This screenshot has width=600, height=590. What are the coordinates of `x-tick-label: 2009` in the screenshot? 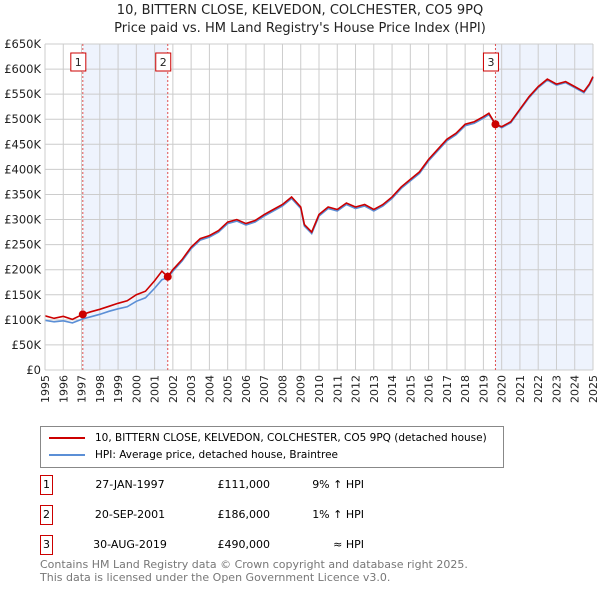 It's located at (301, 389).